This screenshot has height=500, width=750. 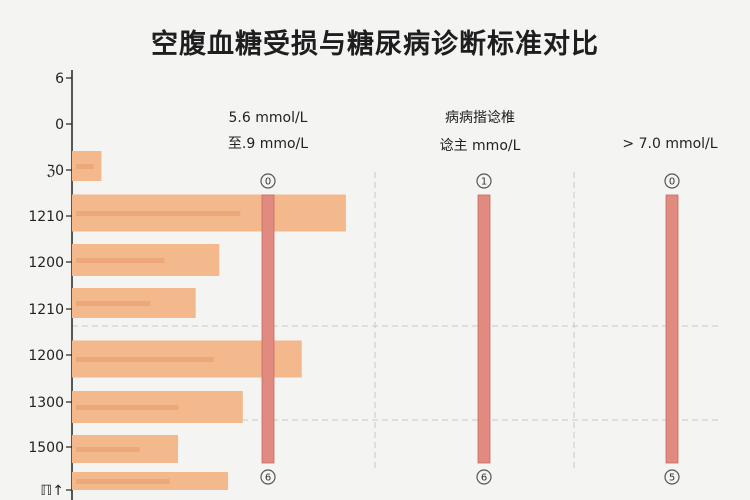 I want to click on column-annotation: 5.6 mmol/L, so click(x=268, y=118).